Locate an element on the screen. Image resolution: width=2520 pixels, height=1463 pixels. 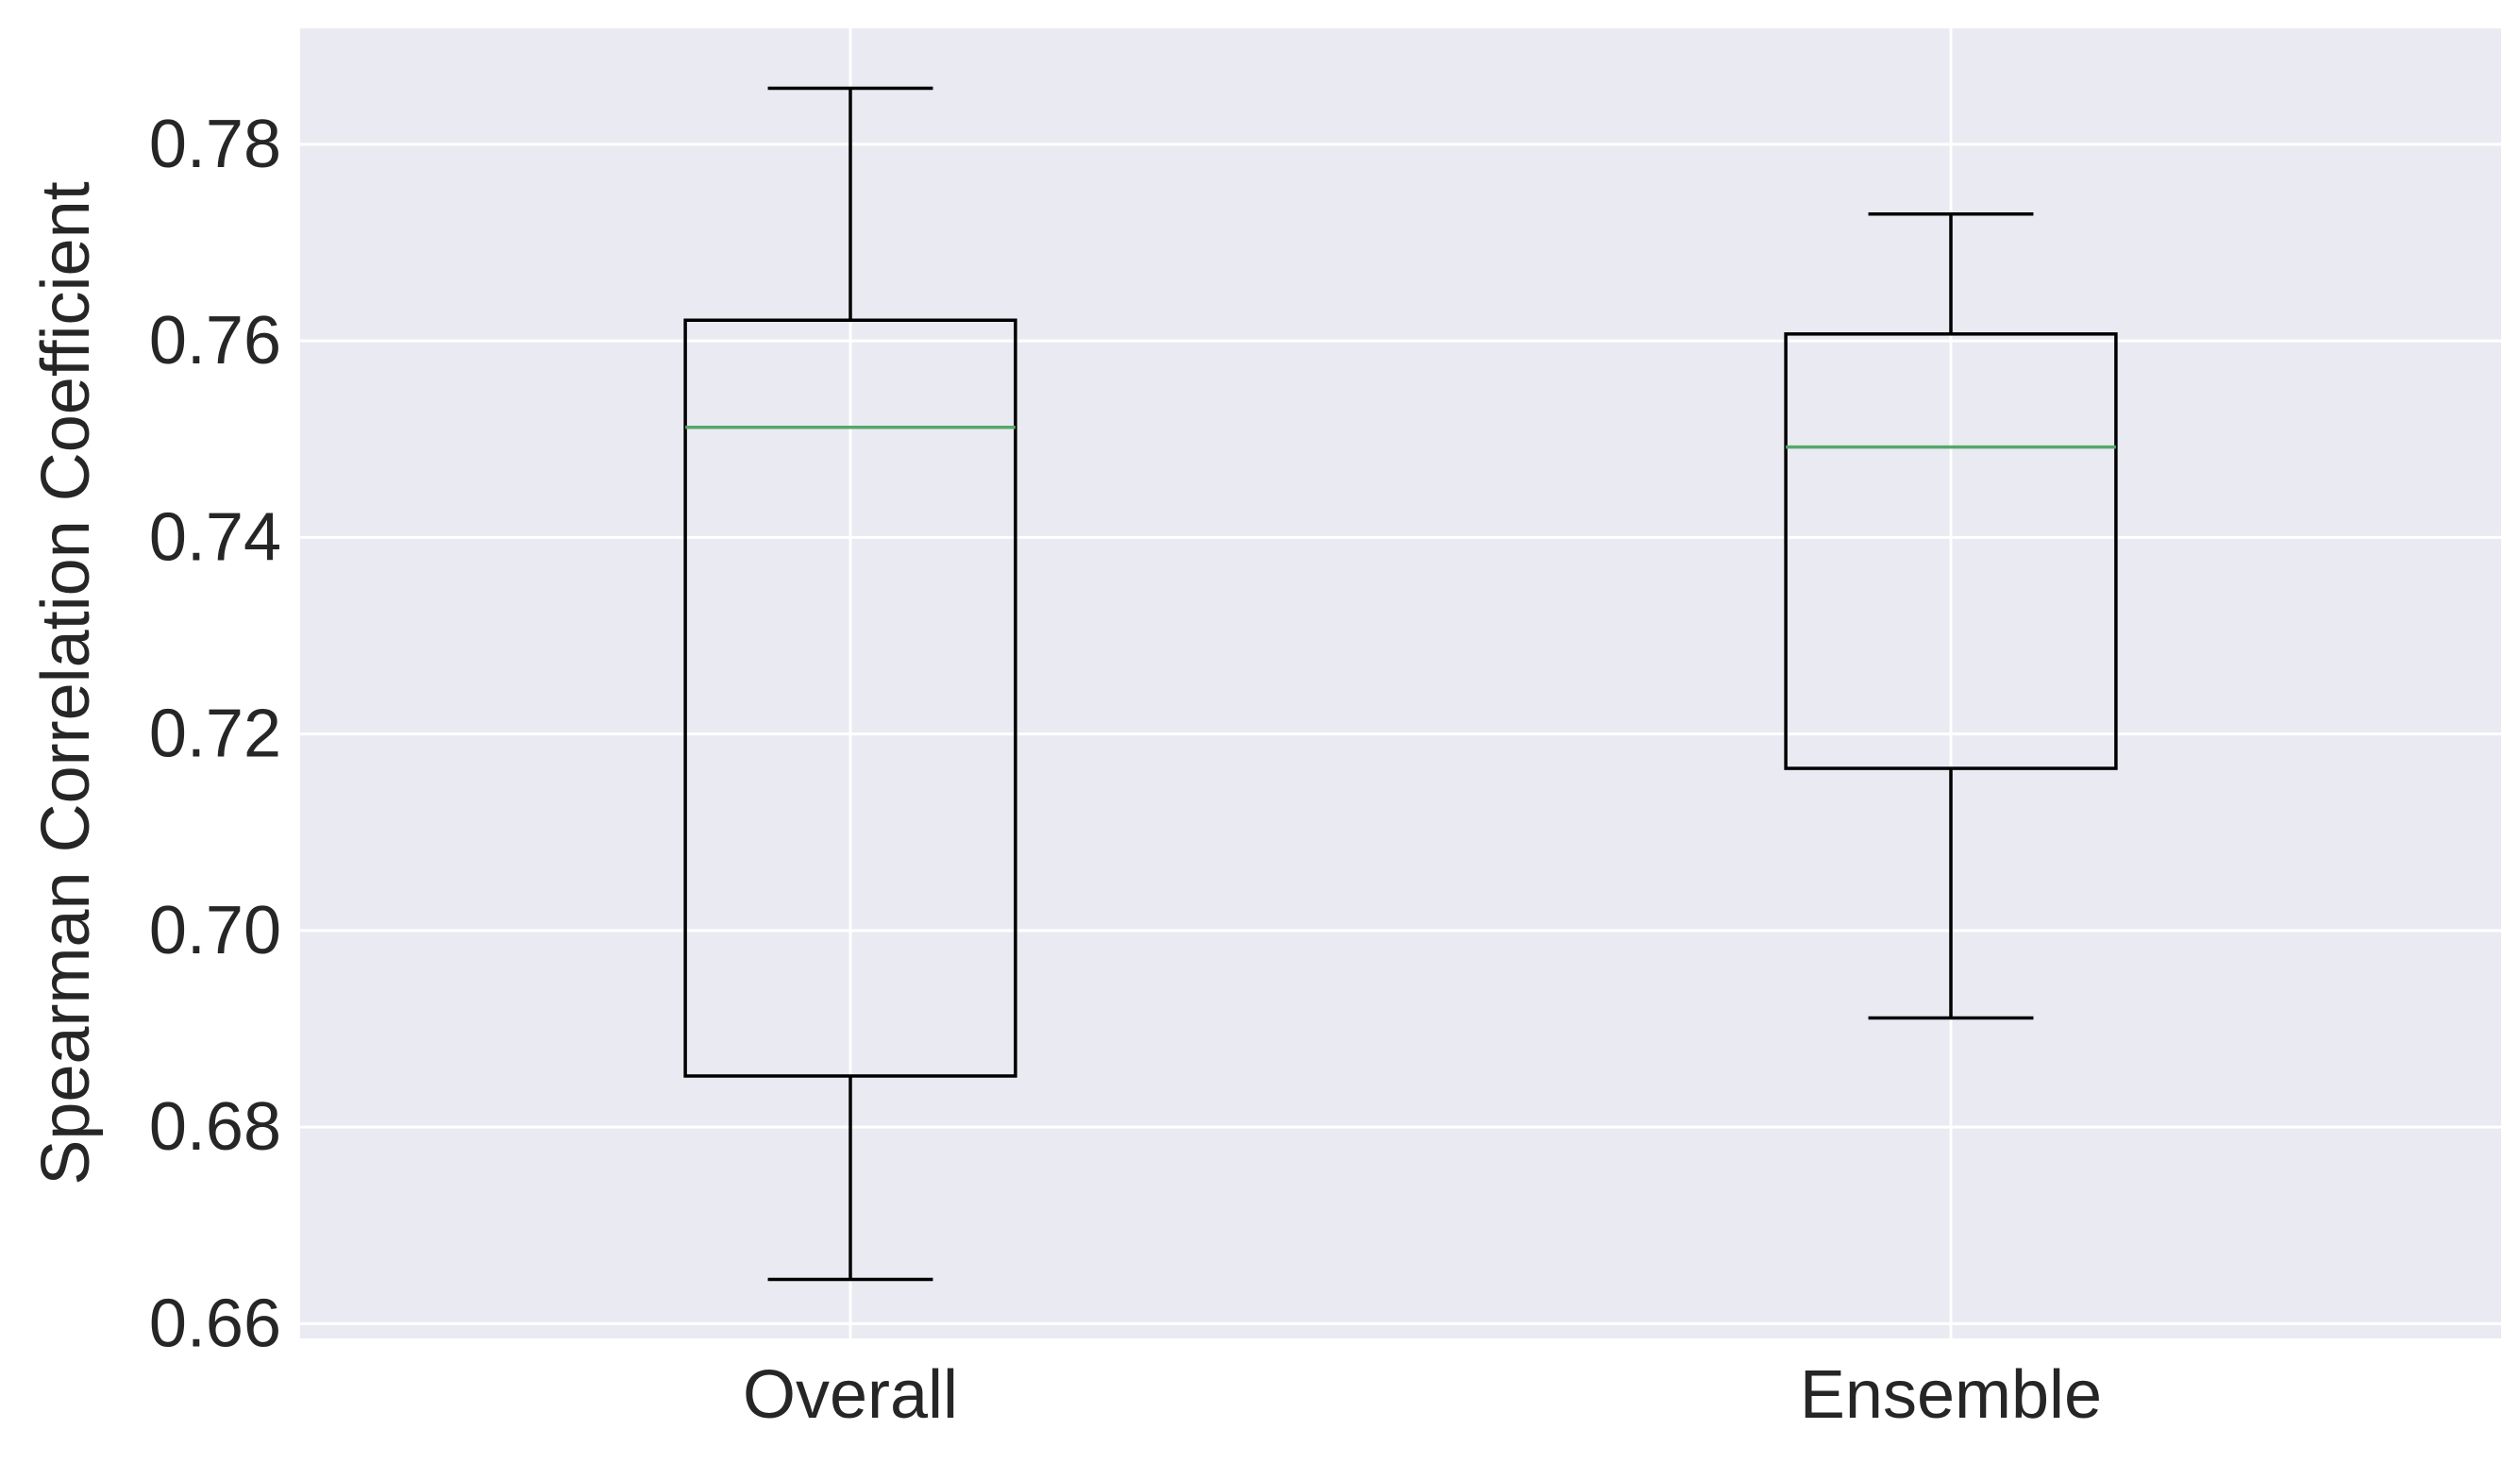
box-overall is located at coordinates (850, 684).